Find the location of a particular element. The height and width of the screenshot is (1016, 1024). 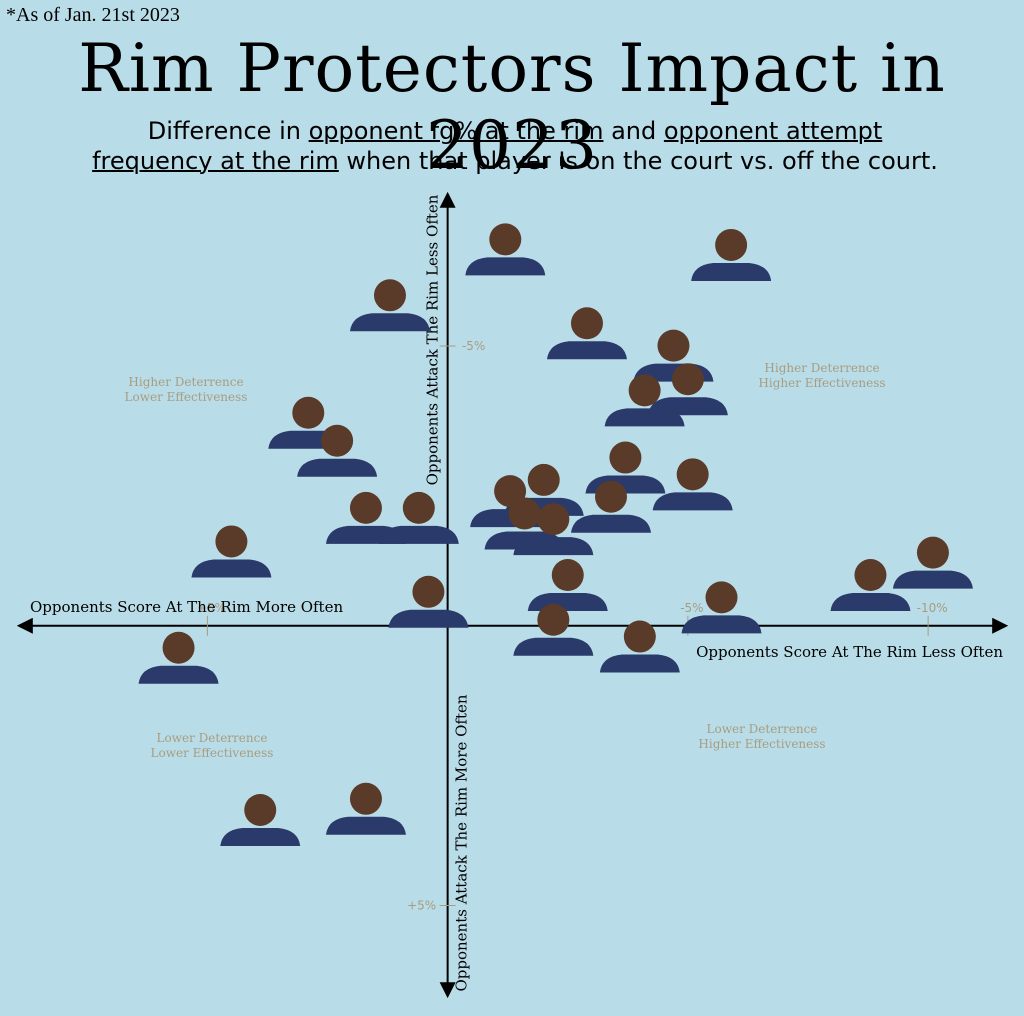

subtitle-part: opponent attempt frequency at the rim is located at coordinates (487, 146).